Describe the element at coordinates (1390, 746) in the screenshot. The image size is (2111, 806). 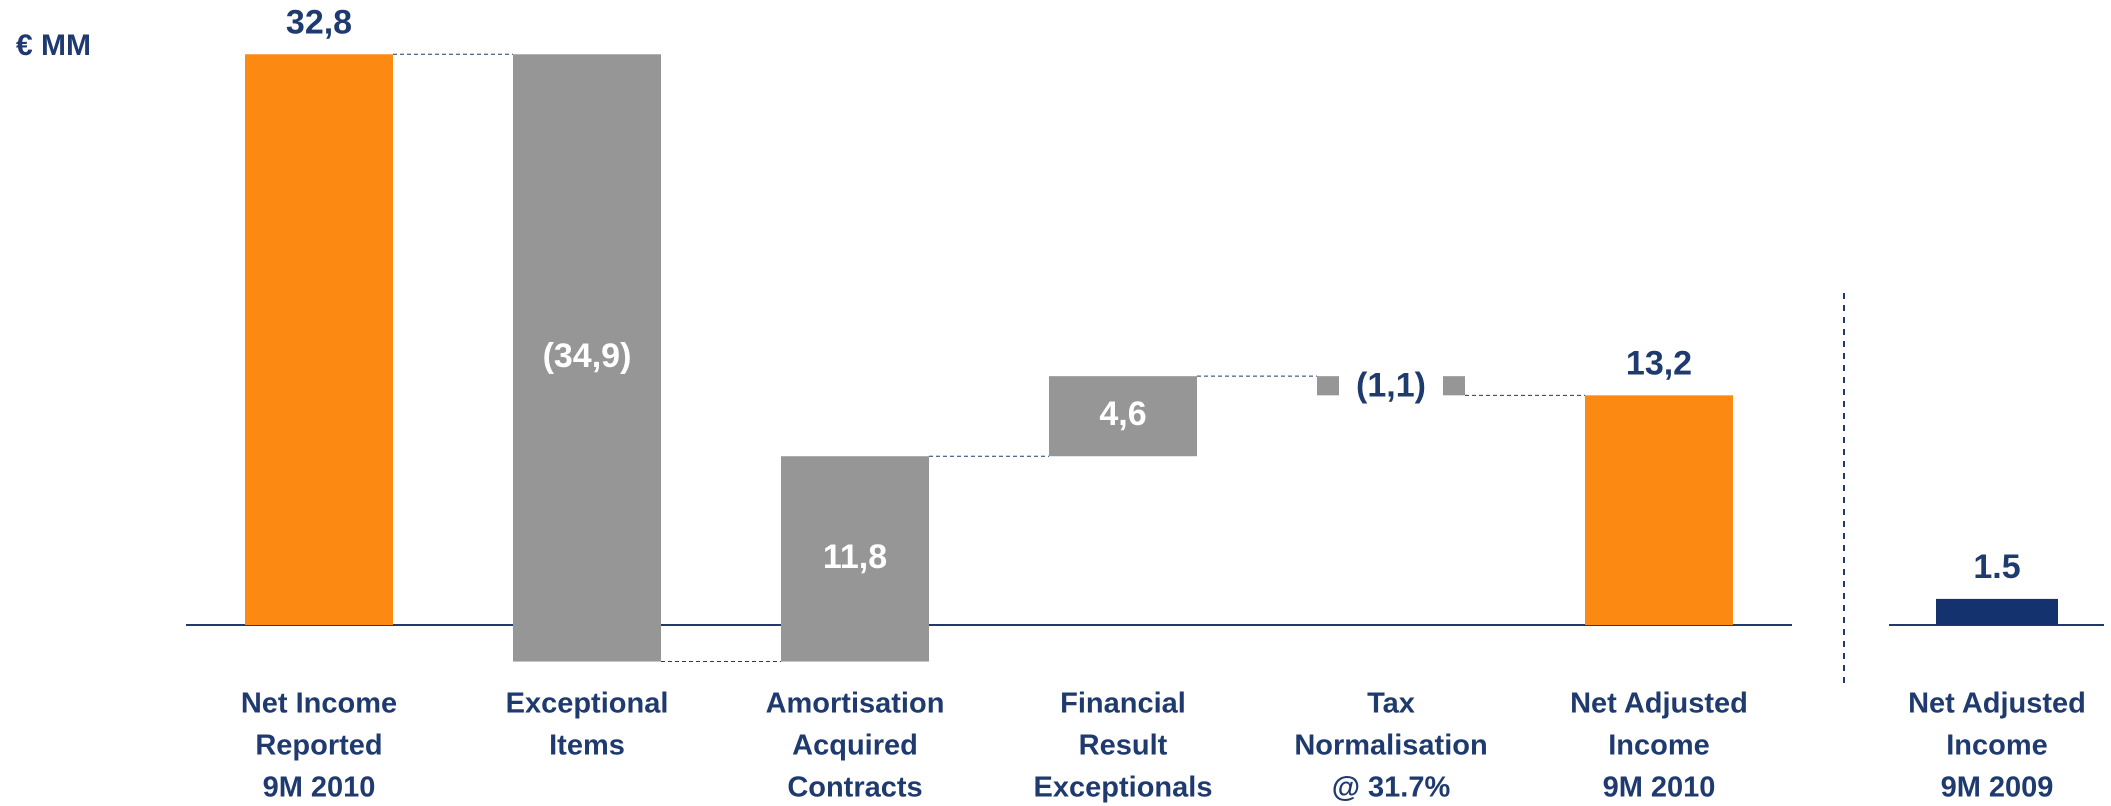
I see `x-tick-label: Normalisation` at that location.